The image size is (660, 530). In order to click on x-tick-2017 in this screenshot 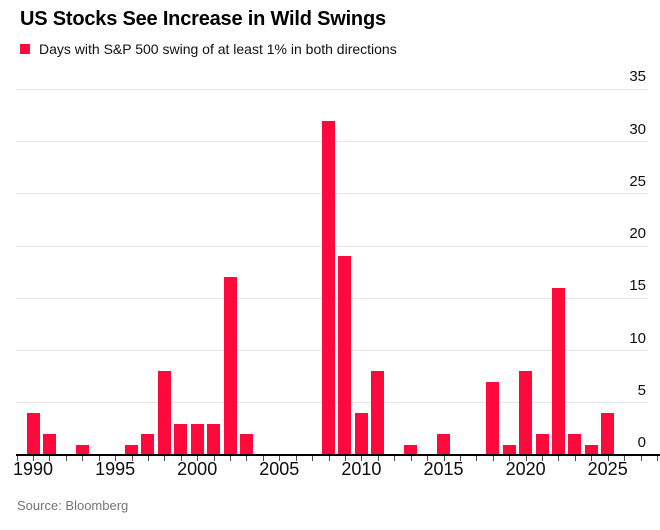, I will do `click(477, 458)`.